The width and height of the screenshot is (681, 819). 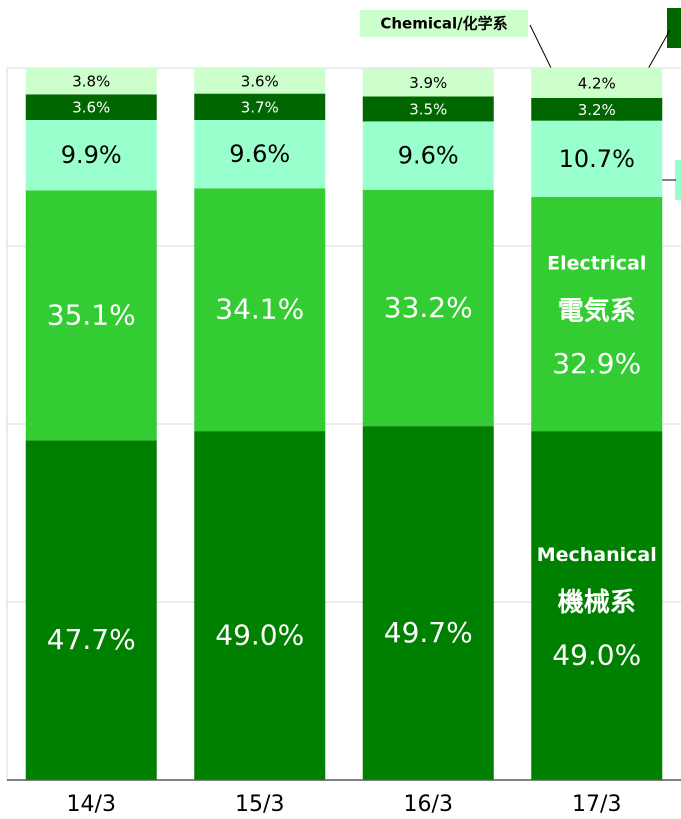 I want to click on data-label: 3.8%, so click(x=91, y=81).